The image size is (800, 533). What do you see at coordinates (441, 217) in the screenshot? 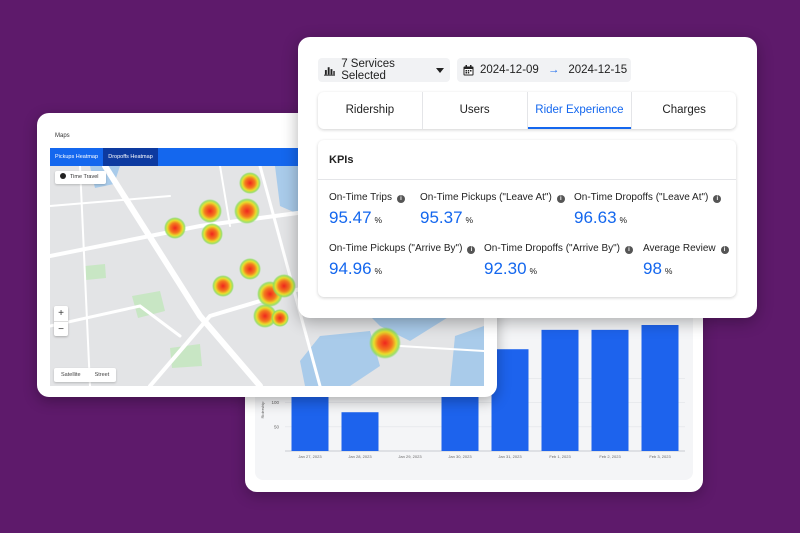
I see `kpi-value: 95.37` at bounding box center [441, 217].